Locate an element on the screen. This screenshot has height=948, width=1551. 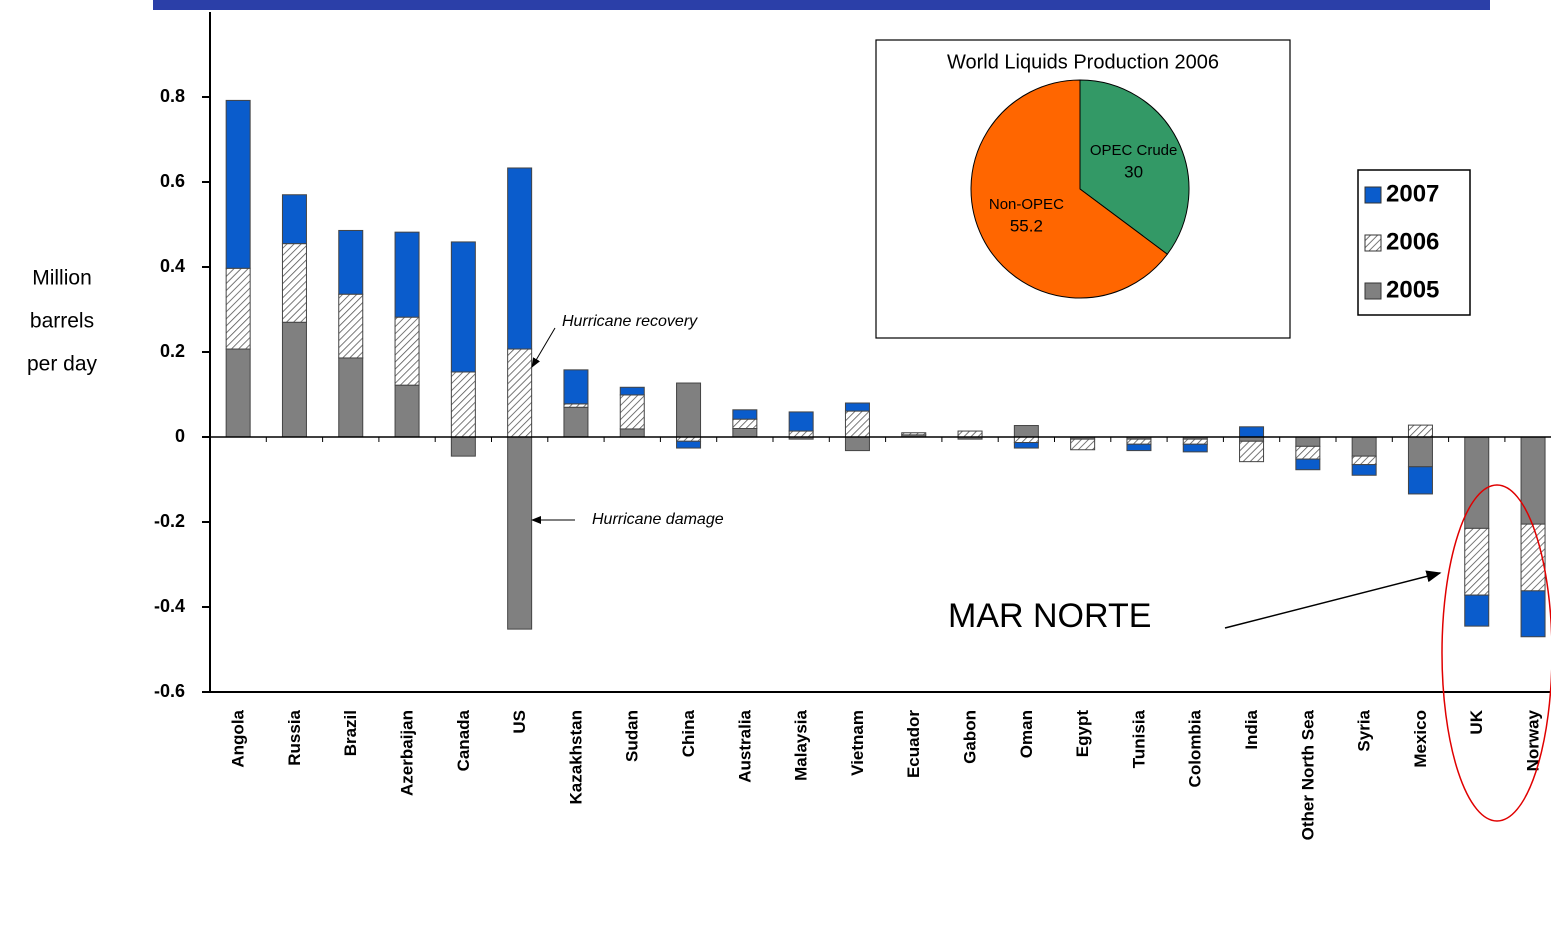
x-tick-label: UK is located at coordinates (1476, 721).